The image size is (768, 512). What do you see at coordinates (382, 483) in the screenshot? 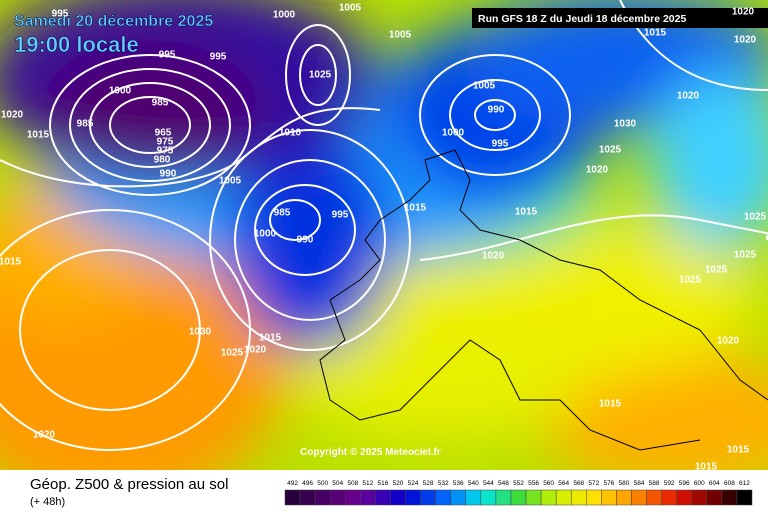
I see `scale-label: 516` at bounding box center [382, 483].